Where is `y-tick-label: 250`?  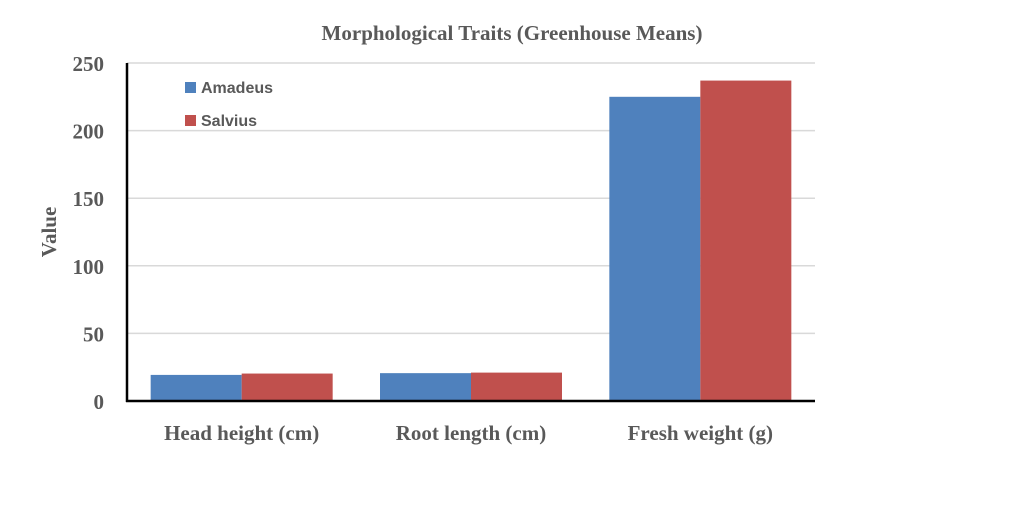
y-tick-label: 250 is located at coordinates (89, 64).